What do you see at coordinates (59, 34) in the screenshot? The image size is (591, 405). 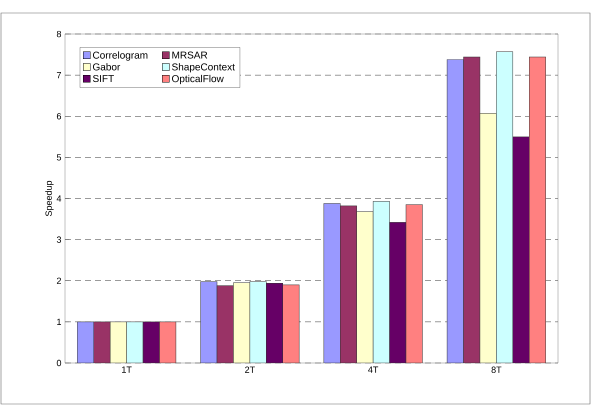 I see `y-tick-label: 8` at bounding box center [59, 34].